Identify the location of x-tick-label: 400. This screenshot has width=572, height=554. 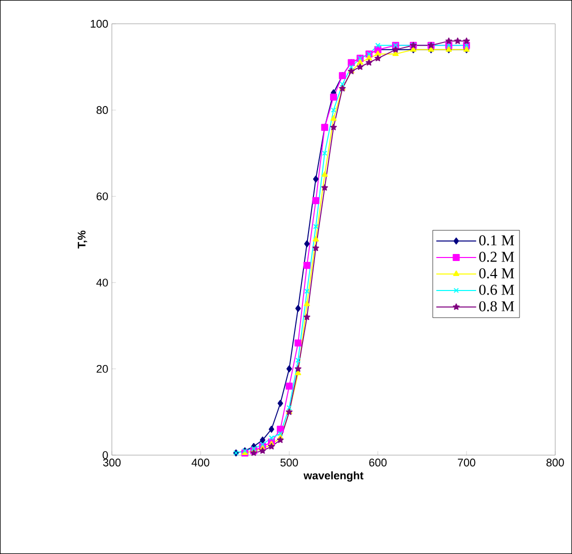
(201, 462).